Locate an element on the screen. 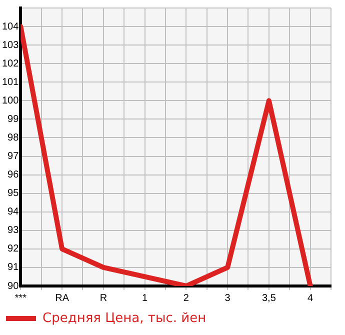  y-tick-label: 104 is located at coordinates (11, 26).